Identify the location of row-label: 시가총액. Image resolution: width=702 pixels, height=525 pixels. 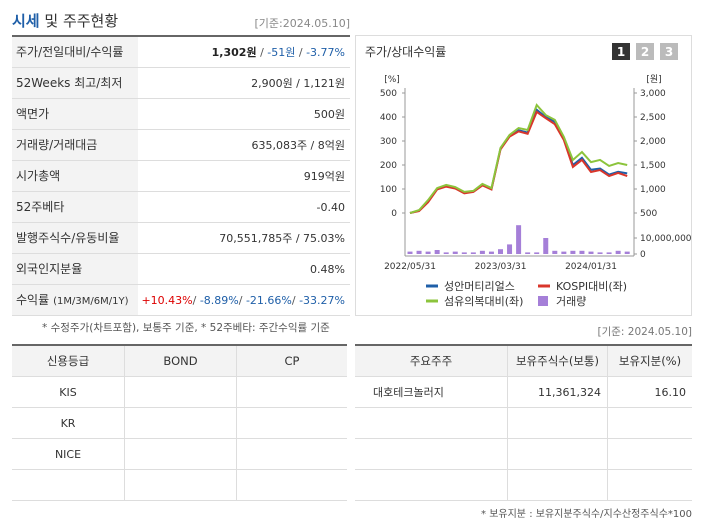
(75, 176).